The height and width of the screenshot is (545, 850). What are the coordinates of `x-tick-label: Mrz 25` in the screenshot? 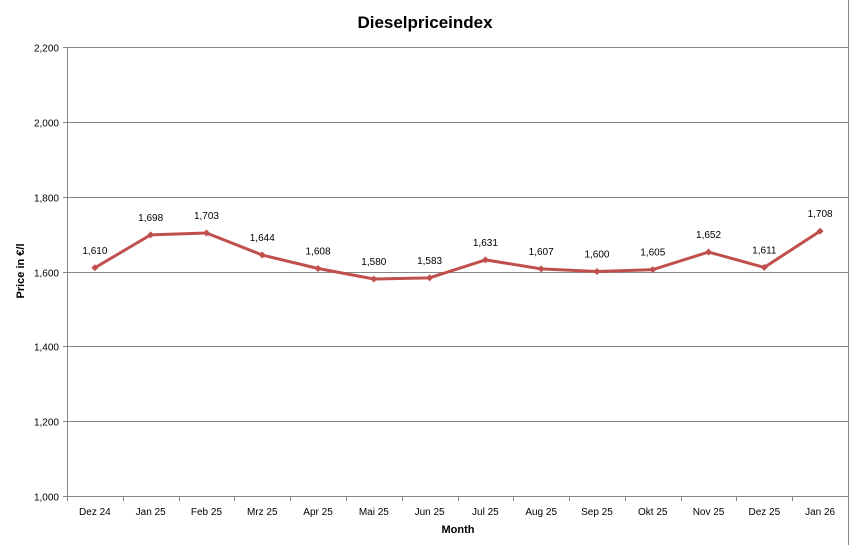 It's located at (262, 512).